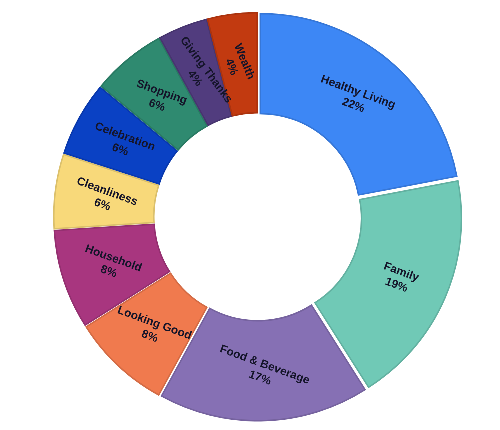  What do you see at coordinates (195, 78) in the screenshot?
I see `data-label: 4%` at bounding box center [195, 78].